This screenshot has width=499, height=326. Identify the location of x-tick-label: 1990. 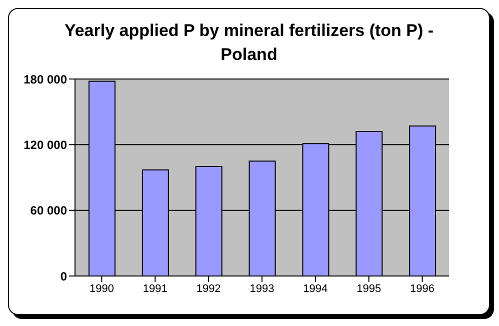
(101, 288).